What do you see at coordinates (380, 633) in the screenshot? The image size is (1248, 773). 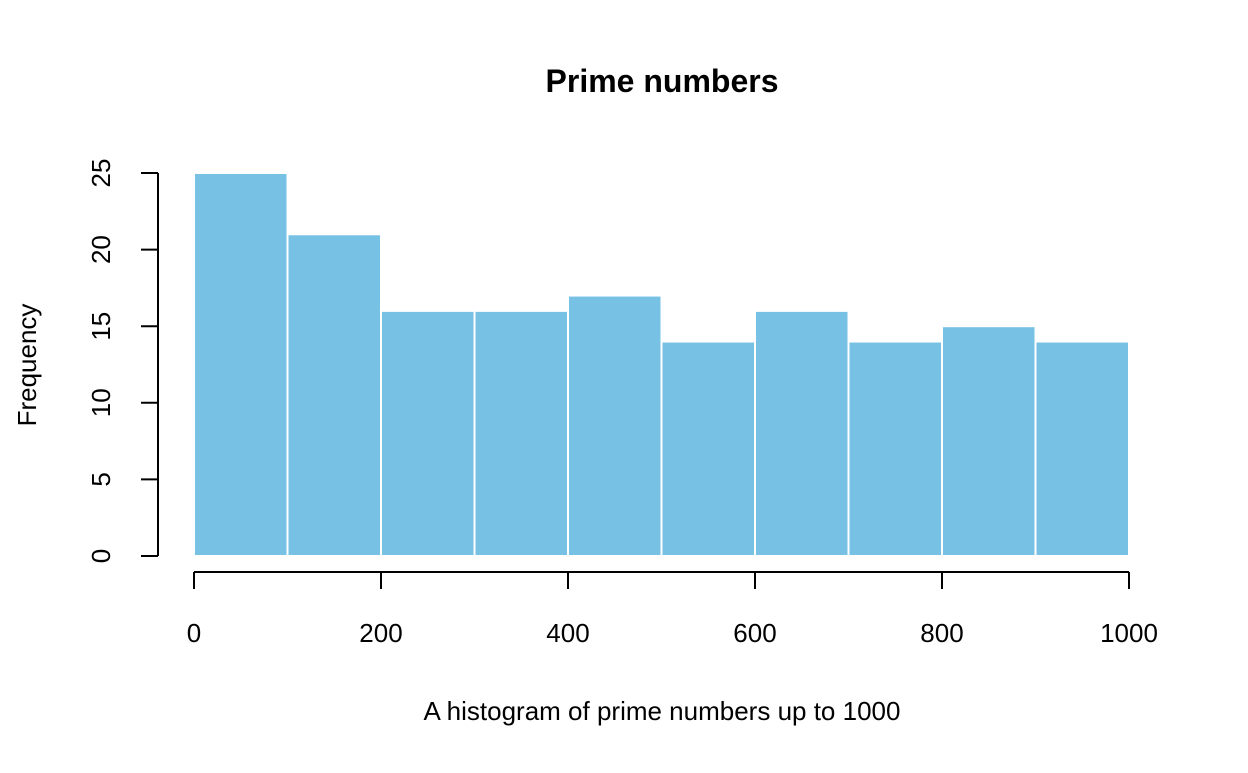 I see `x-tick-label: 200` at bounding box center [380, 633].